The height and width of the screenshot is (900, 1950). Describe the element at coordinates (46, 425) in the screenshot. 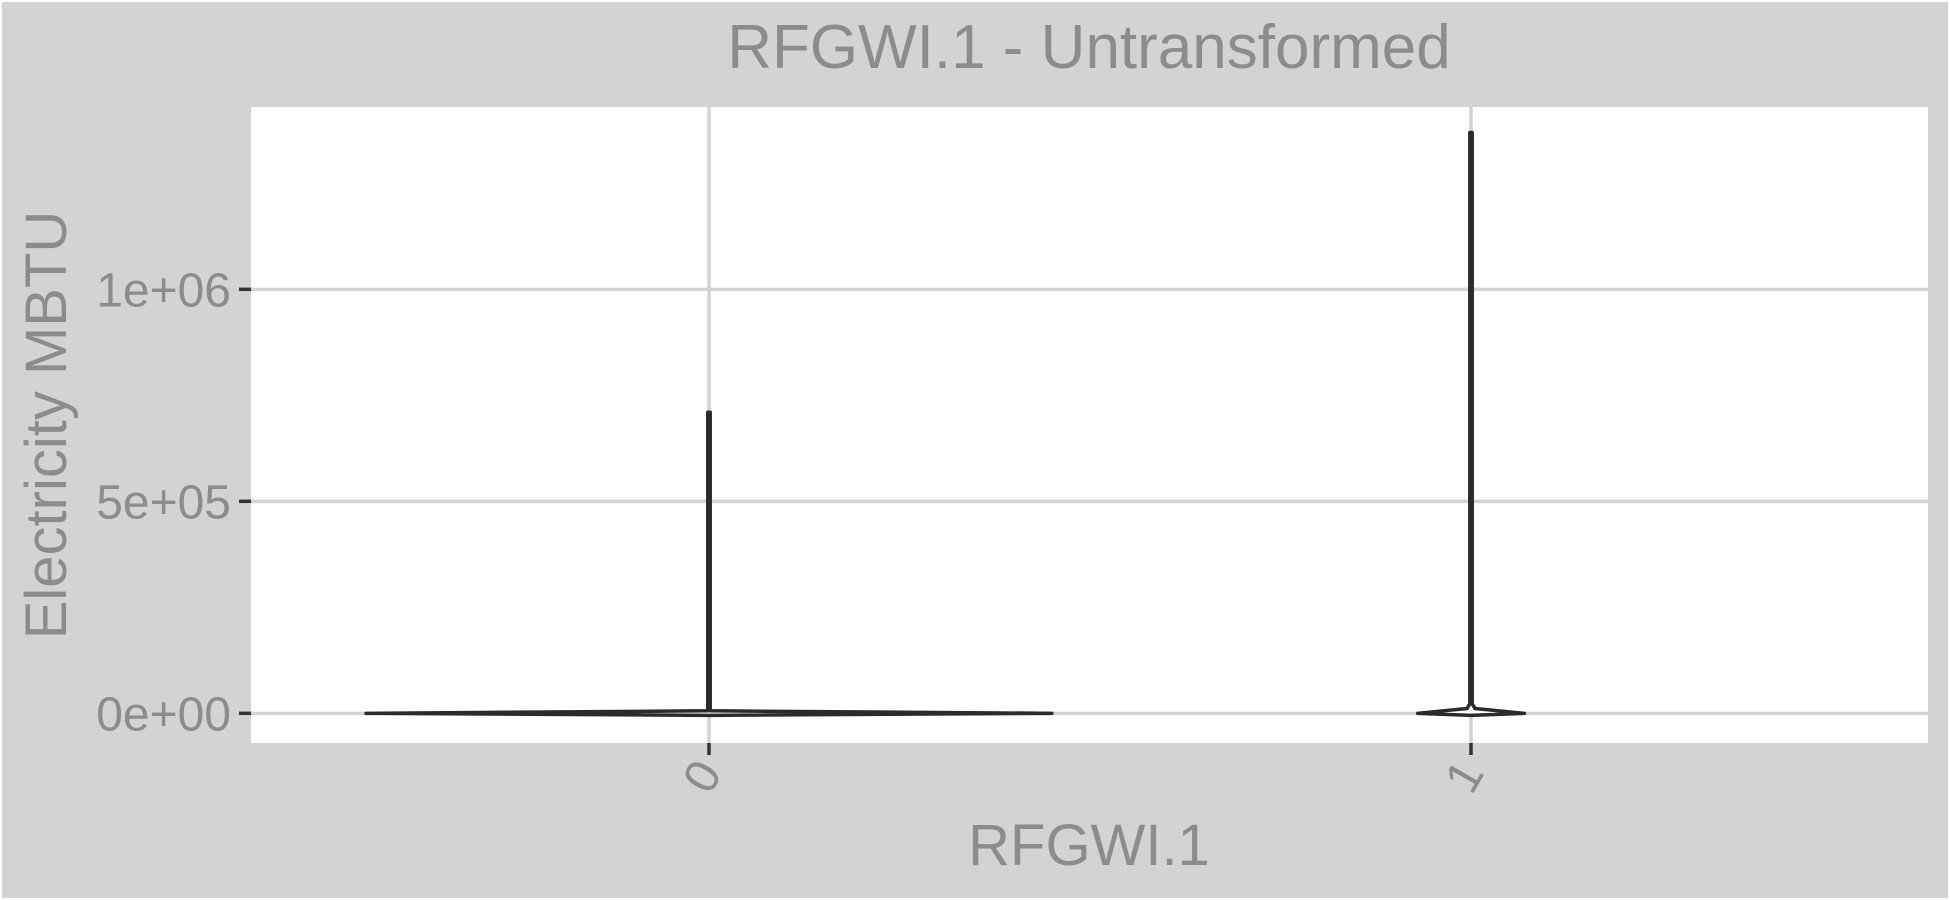

I see `y-axis-label: Electricity MBTU` at that location.